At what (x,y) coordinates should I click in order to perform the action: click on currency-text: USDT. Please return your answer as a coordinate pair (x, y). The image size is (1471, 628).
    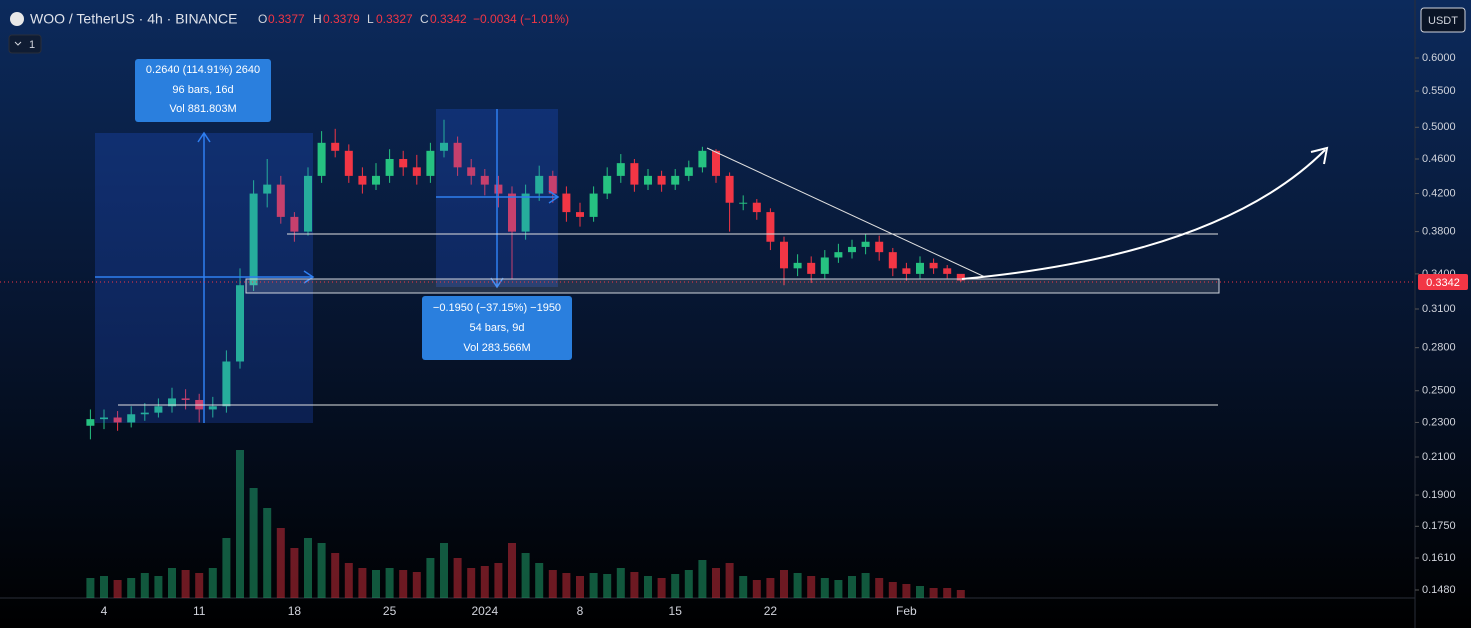
    Looking at the image, I should click on (1443, 21).